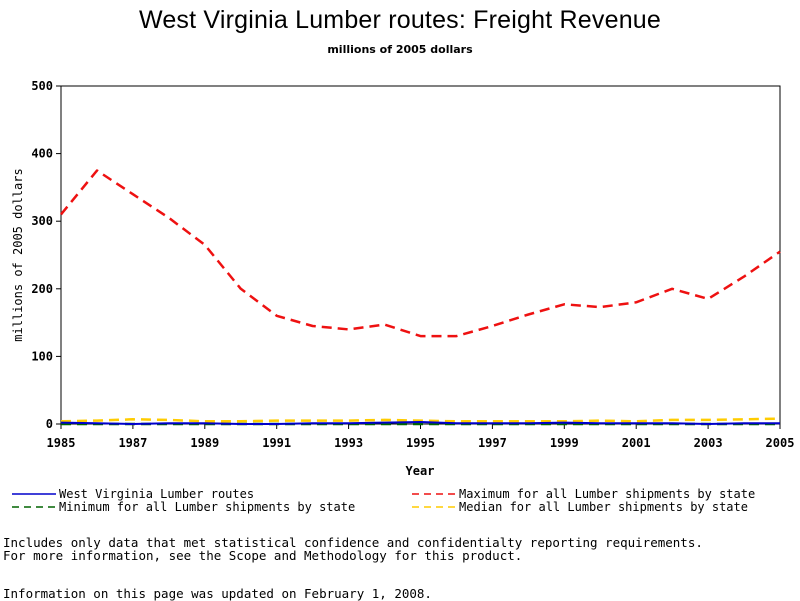 Image resolution: width=800 pixels, height=601 pixels. What do you see at coordinates (42, 154) in the screenshot?
I see `y-tick-label: 400` at bounding box center [42, 154].